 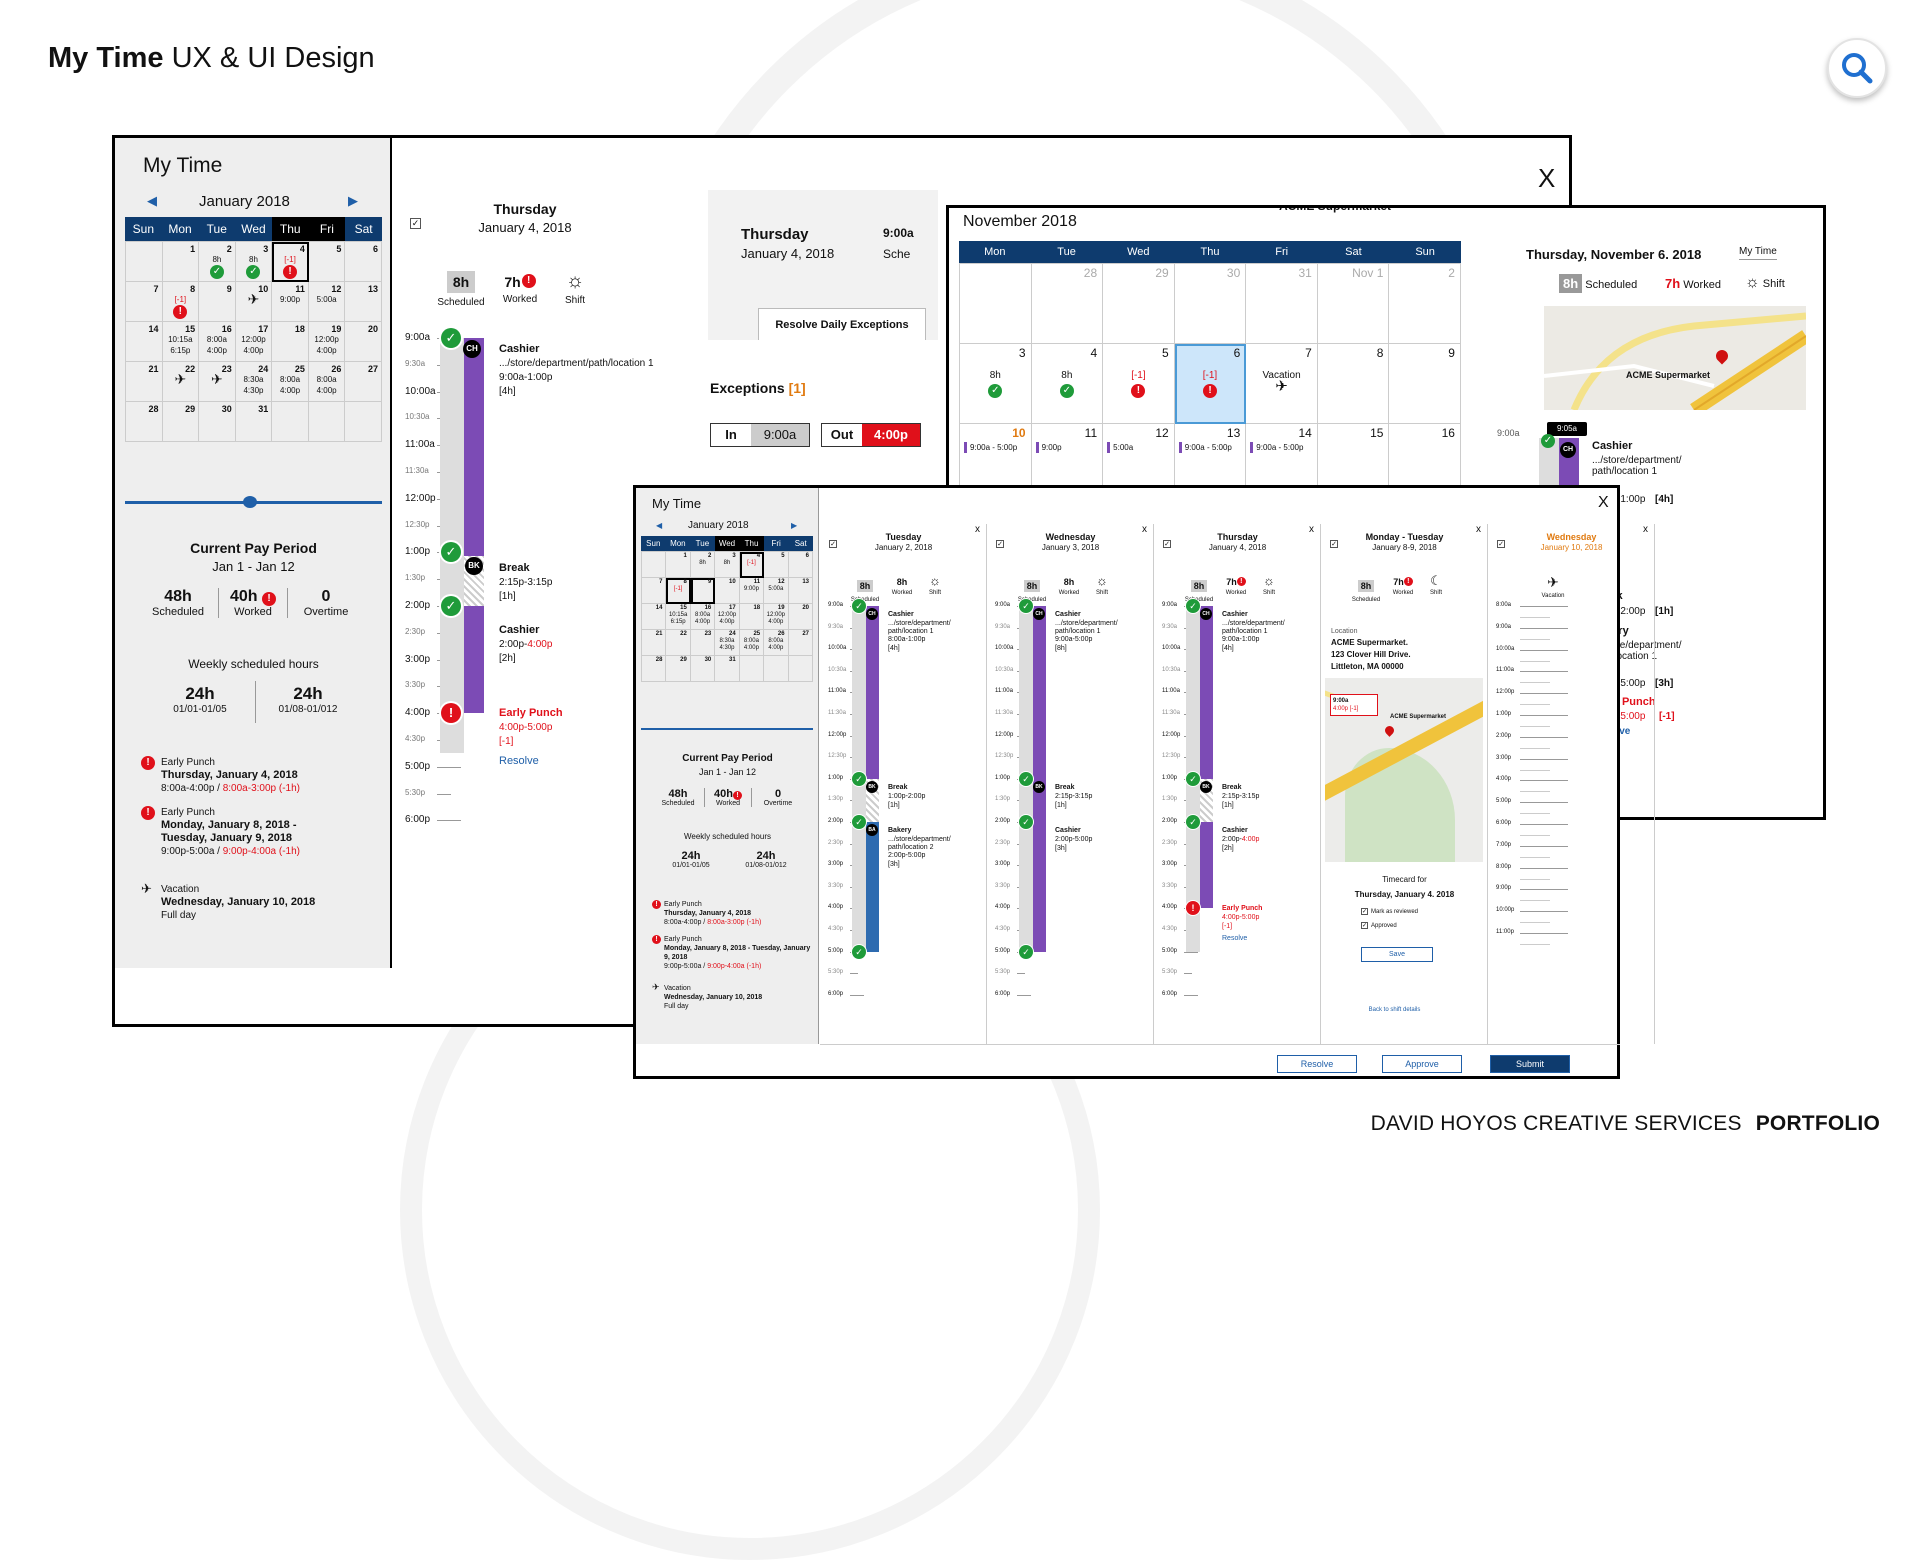 What do you see at coordinates (327, 382) in the screenshot?
I see `calendar-day-cell: 26 8:00a 4:00p` at bounding box center [327, 382].